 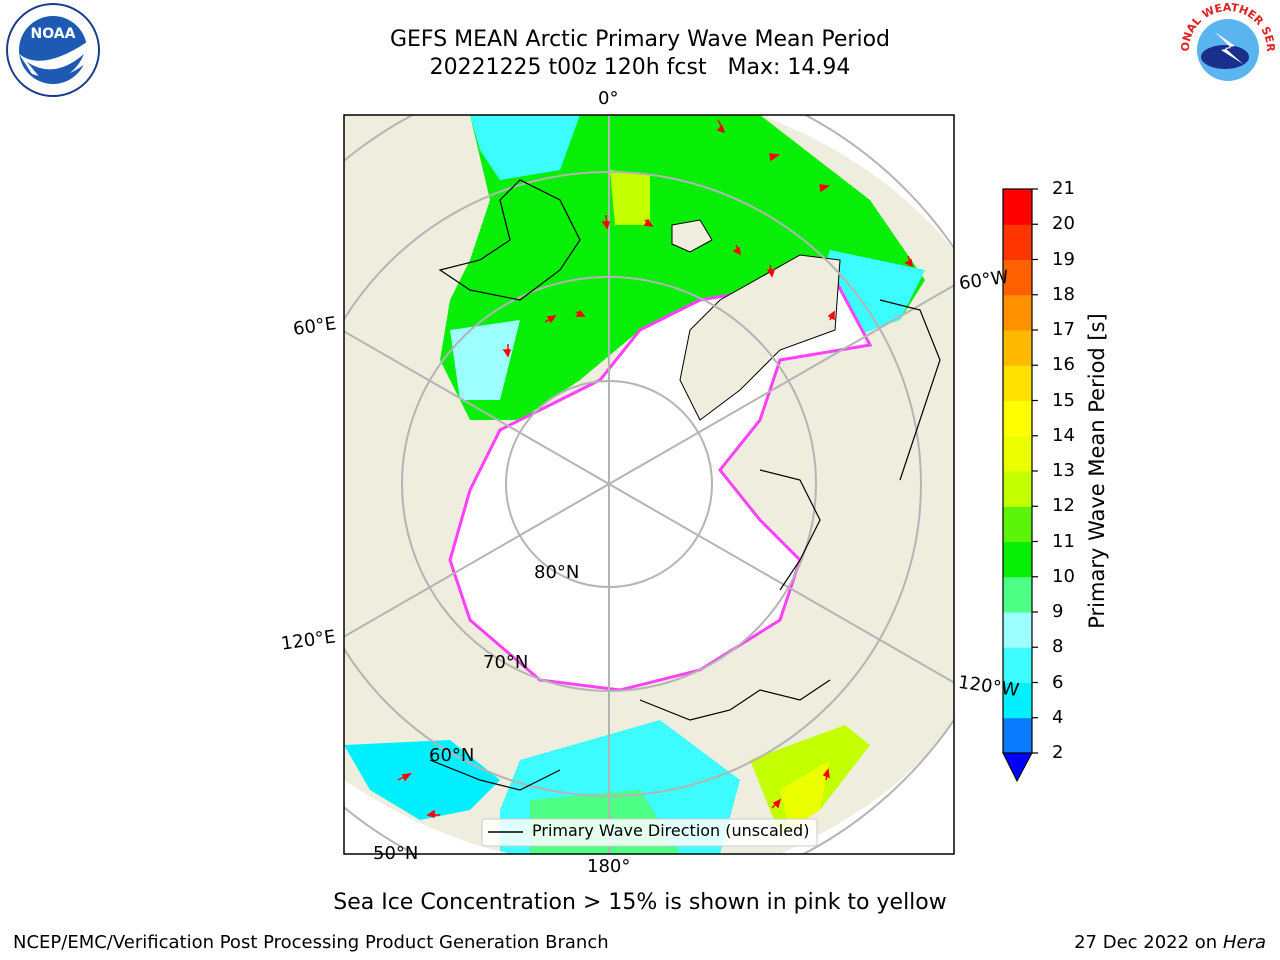 What do you see at coordinates (1058, 682) in the screenshot?
I see `colorbar-tick-label: 6` at bounding box center [1058, 682].